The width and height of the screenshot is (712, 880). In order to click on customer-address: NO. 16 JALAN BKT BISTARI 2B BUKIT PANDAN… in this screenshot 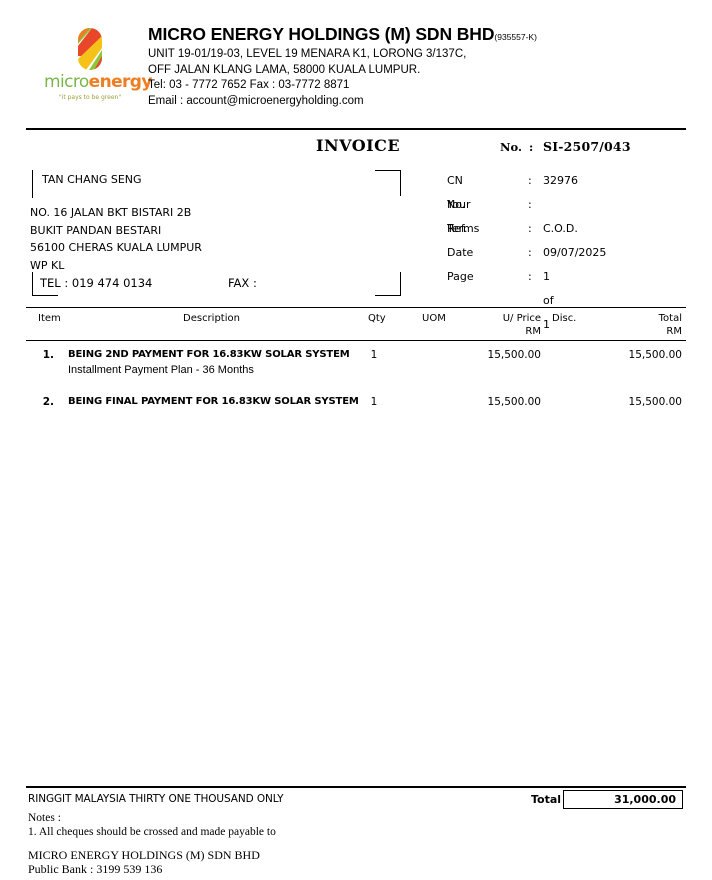, I will do `click(116, 239)`.